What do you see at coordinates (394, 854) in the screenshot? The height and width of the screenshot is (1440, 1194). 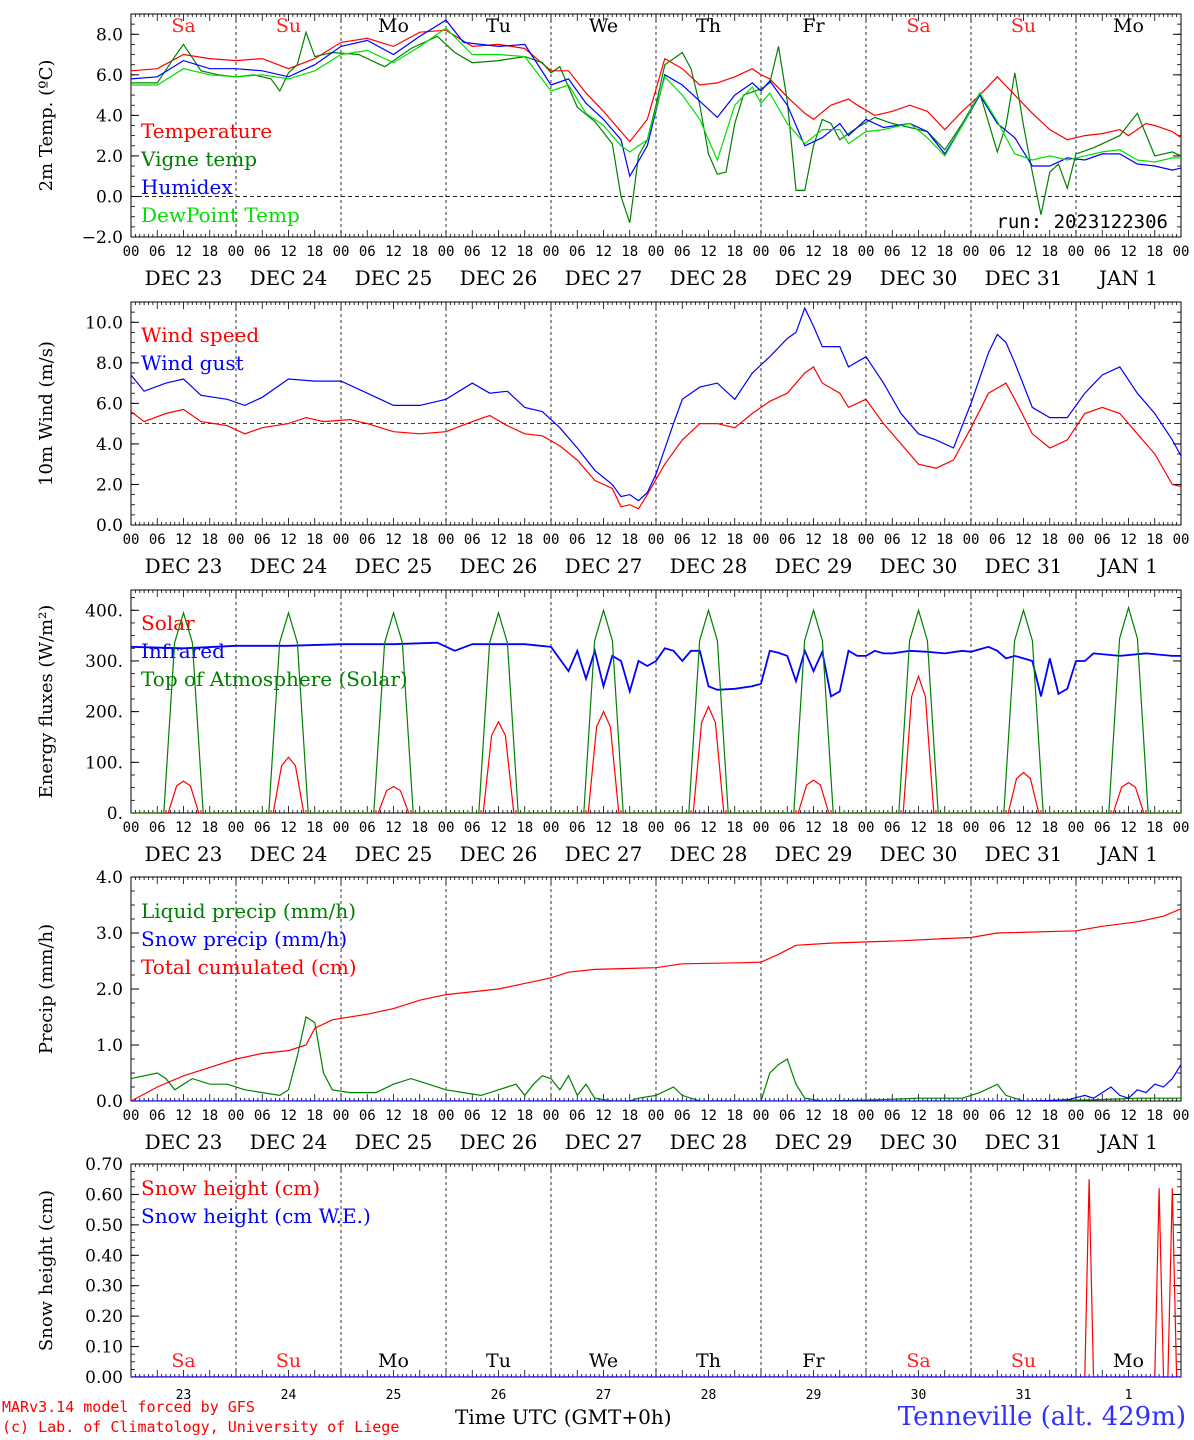 I see `date-label: DEC 25` at bounding box center [394, 854].